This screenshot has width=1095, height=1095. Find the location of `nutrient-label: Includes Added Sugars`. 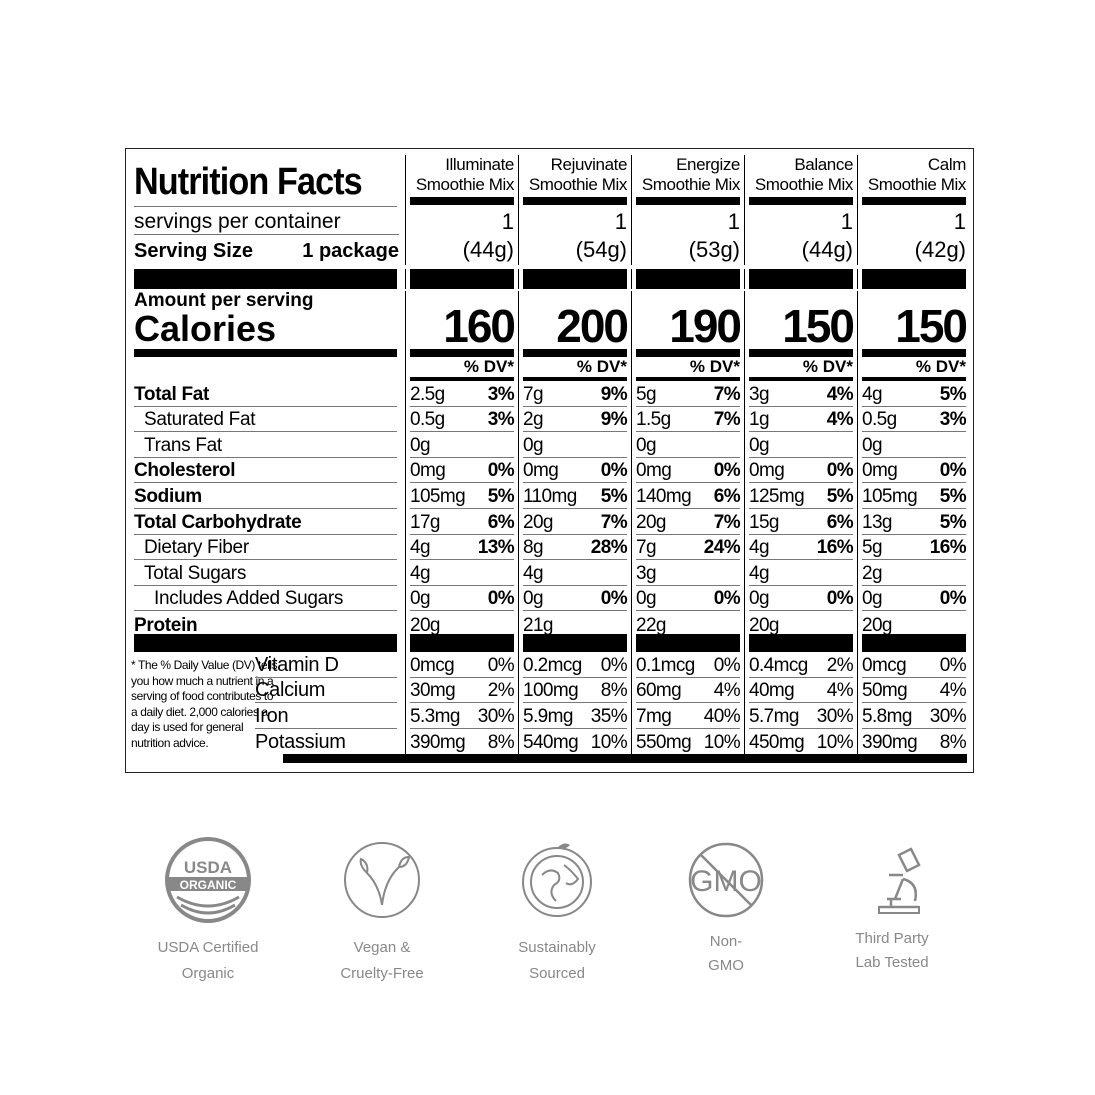

nutrient-label: Includes Added Sugars is located at coordinates (265, 599).